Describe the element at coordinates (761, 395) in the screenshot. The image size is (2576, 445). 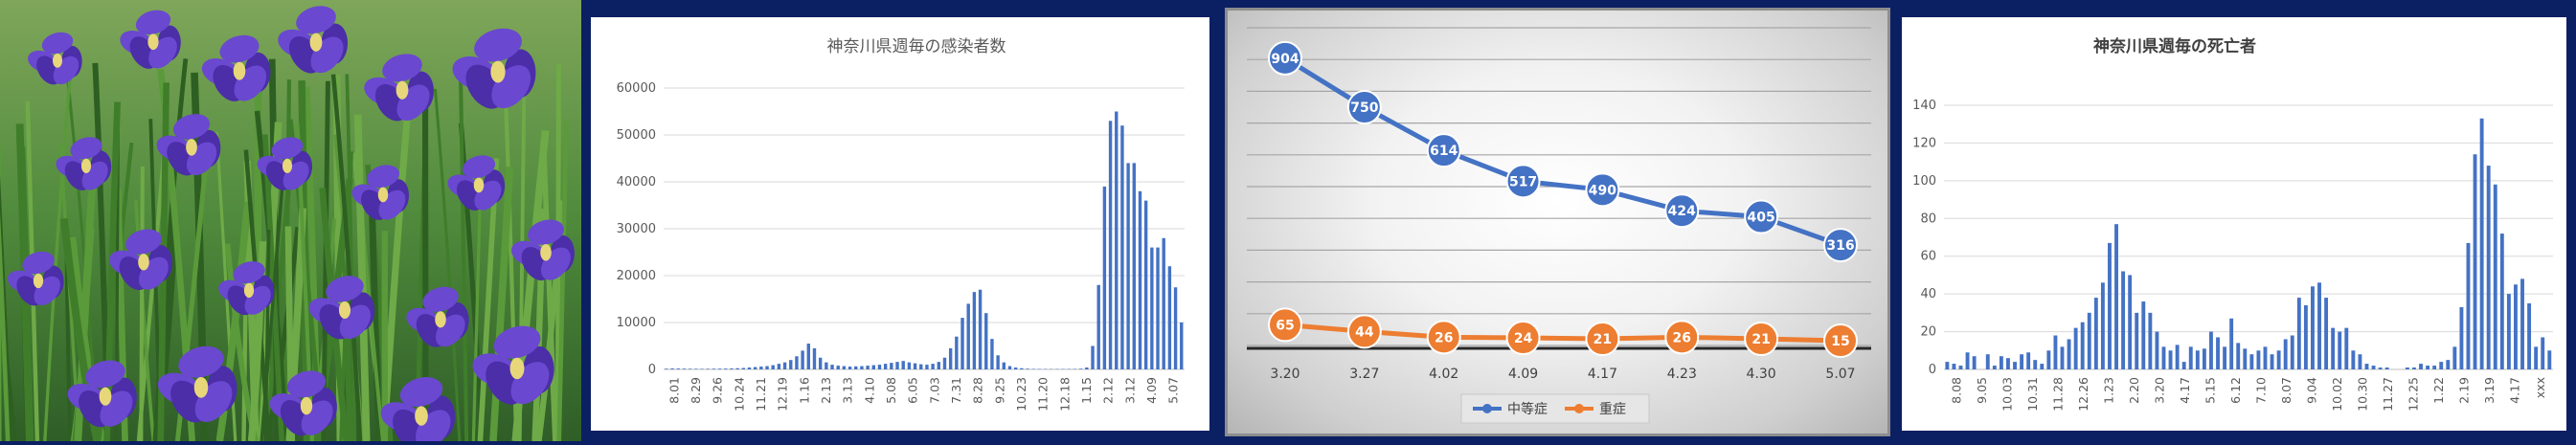
I see `x-tick-label: 11.21` at that location.